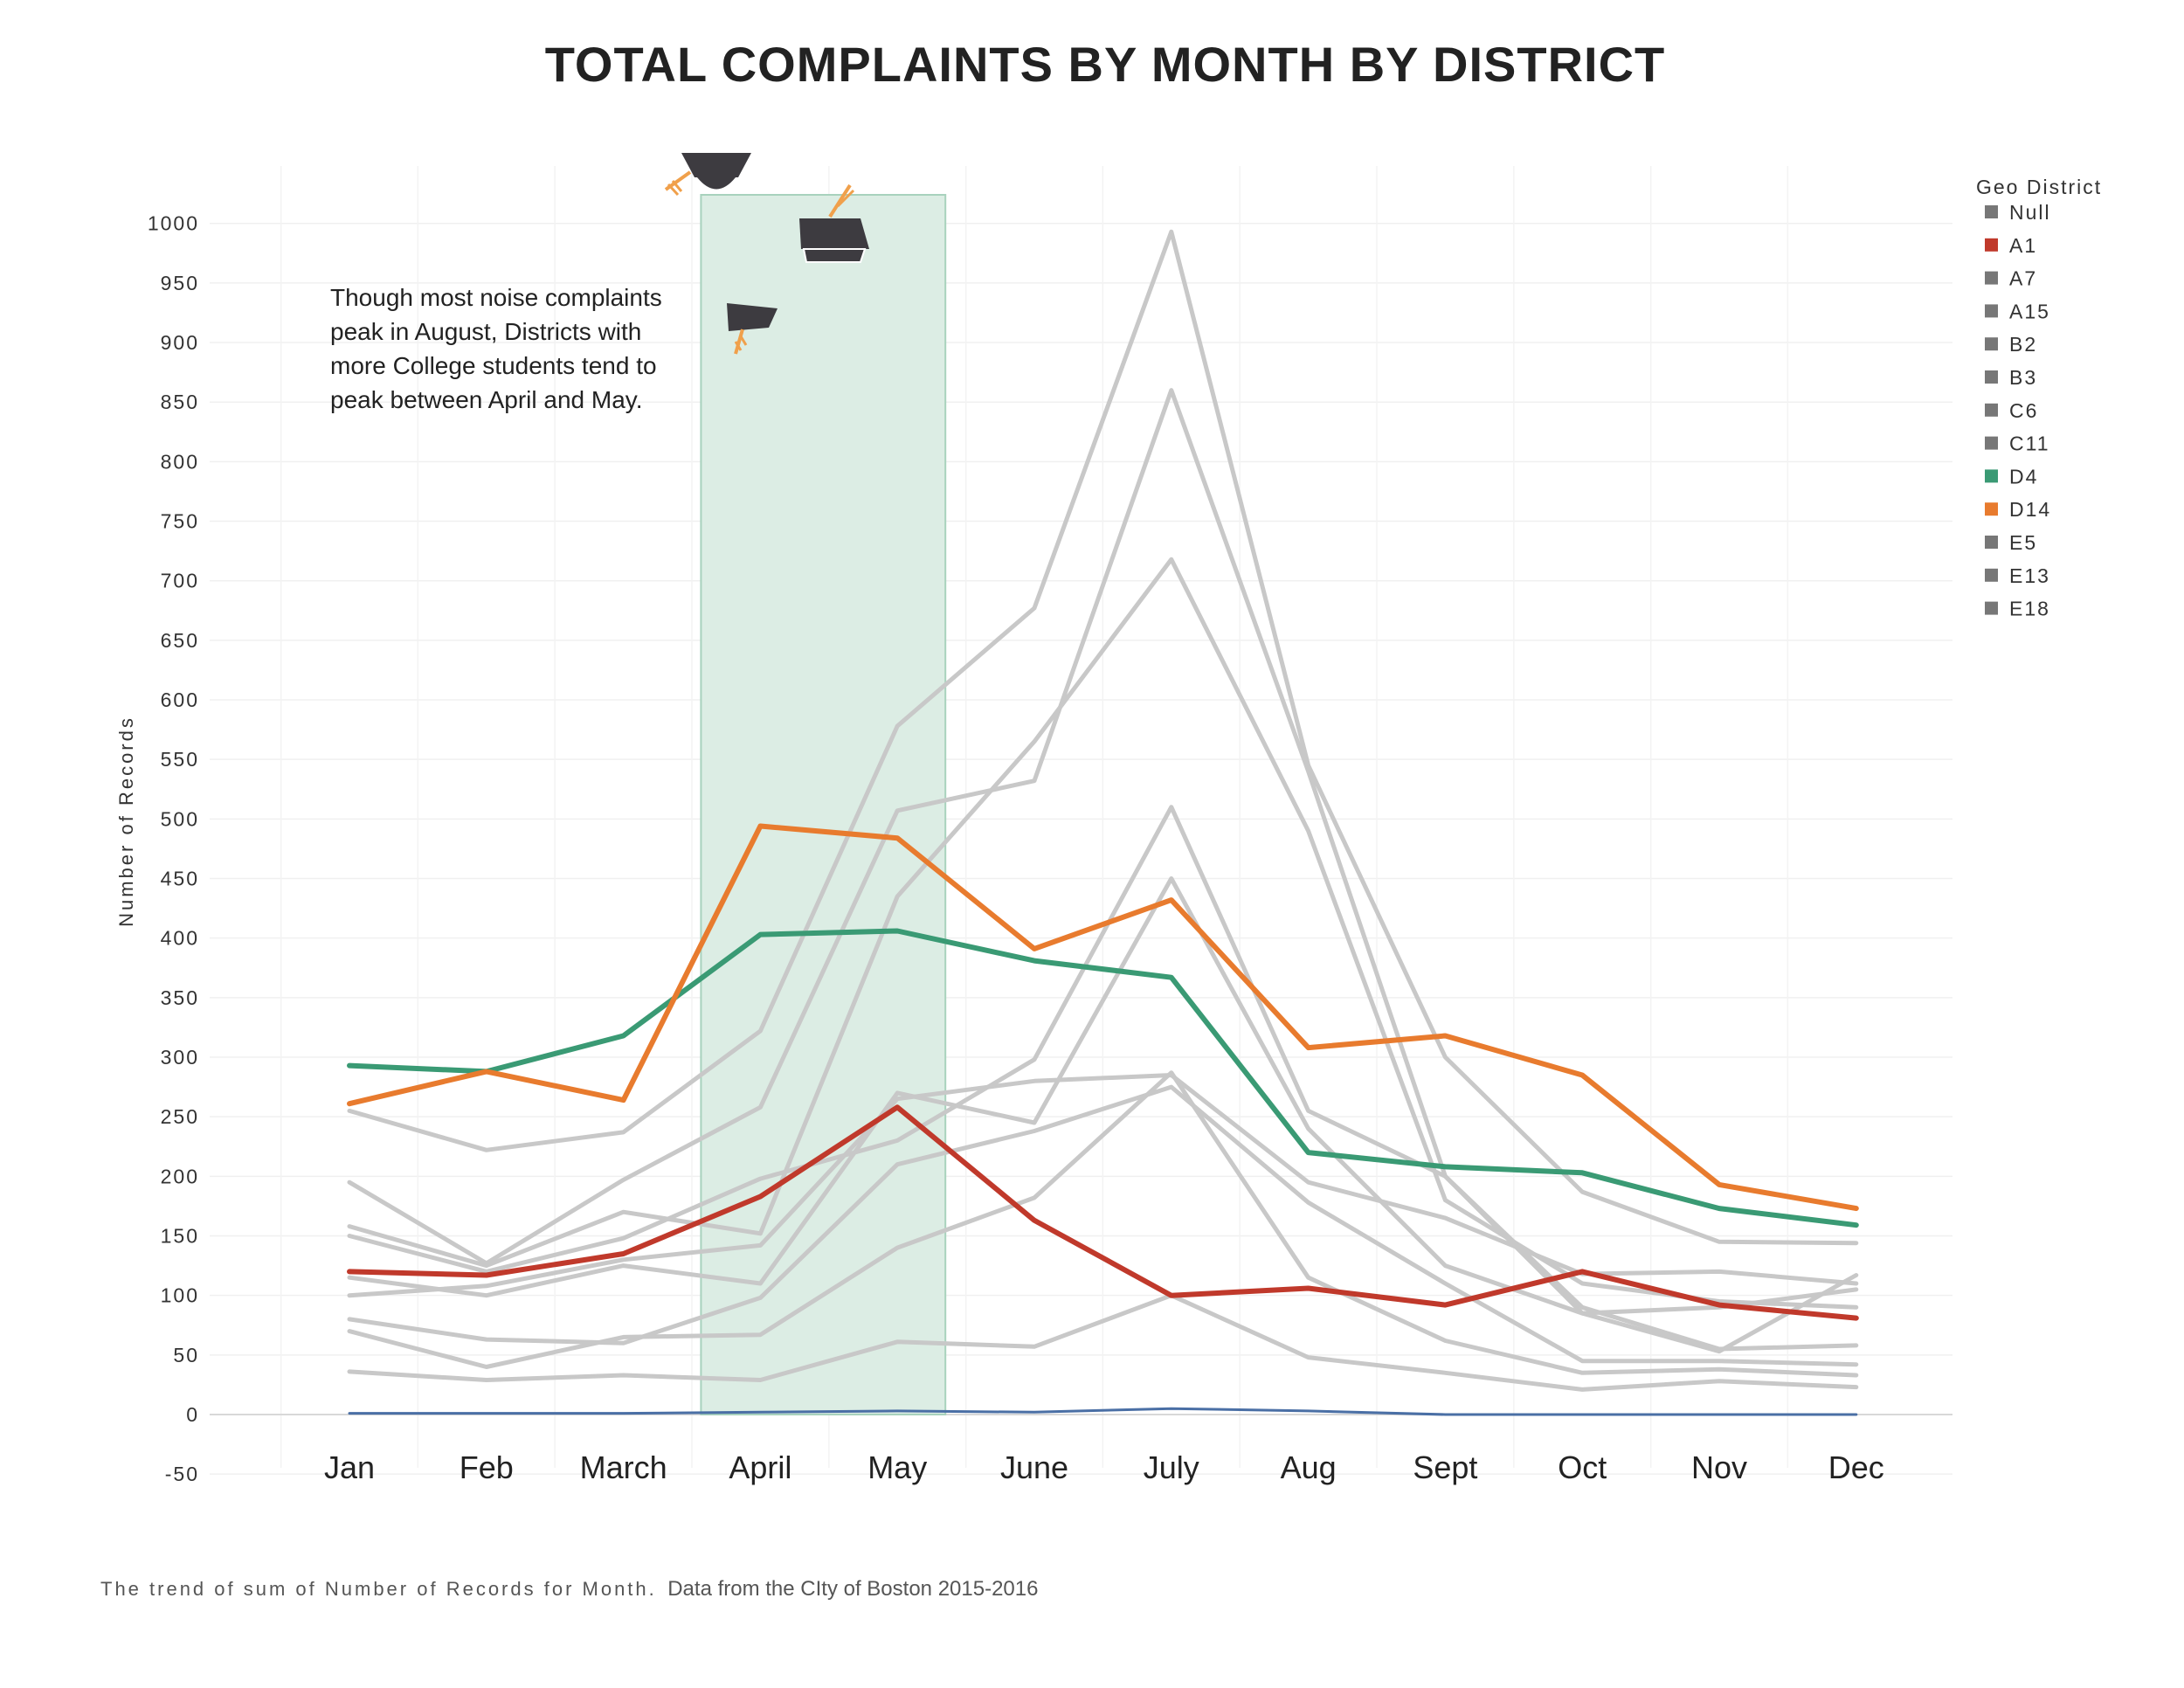 The height and width of the screenshot is (1688, 2184). I want to click on x-tick-label: Dec, so click(1856, 1467).